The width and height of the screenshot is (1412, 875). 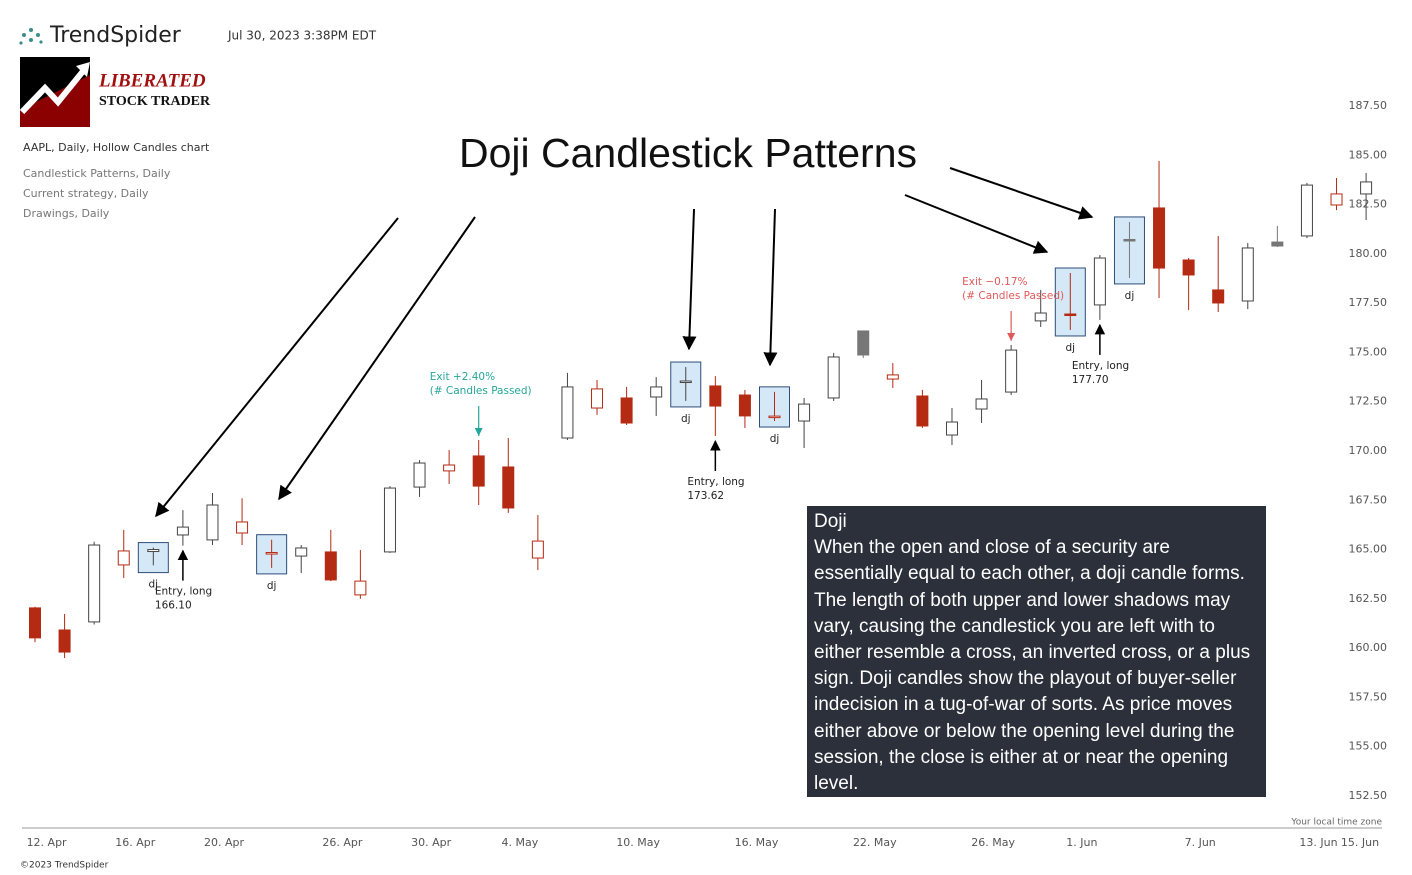 What do you see at coordinates (97, 173) in the screenshot?
I see `legend-item: Candlestick Patterns, Daily` at bounding box center [97, 173].